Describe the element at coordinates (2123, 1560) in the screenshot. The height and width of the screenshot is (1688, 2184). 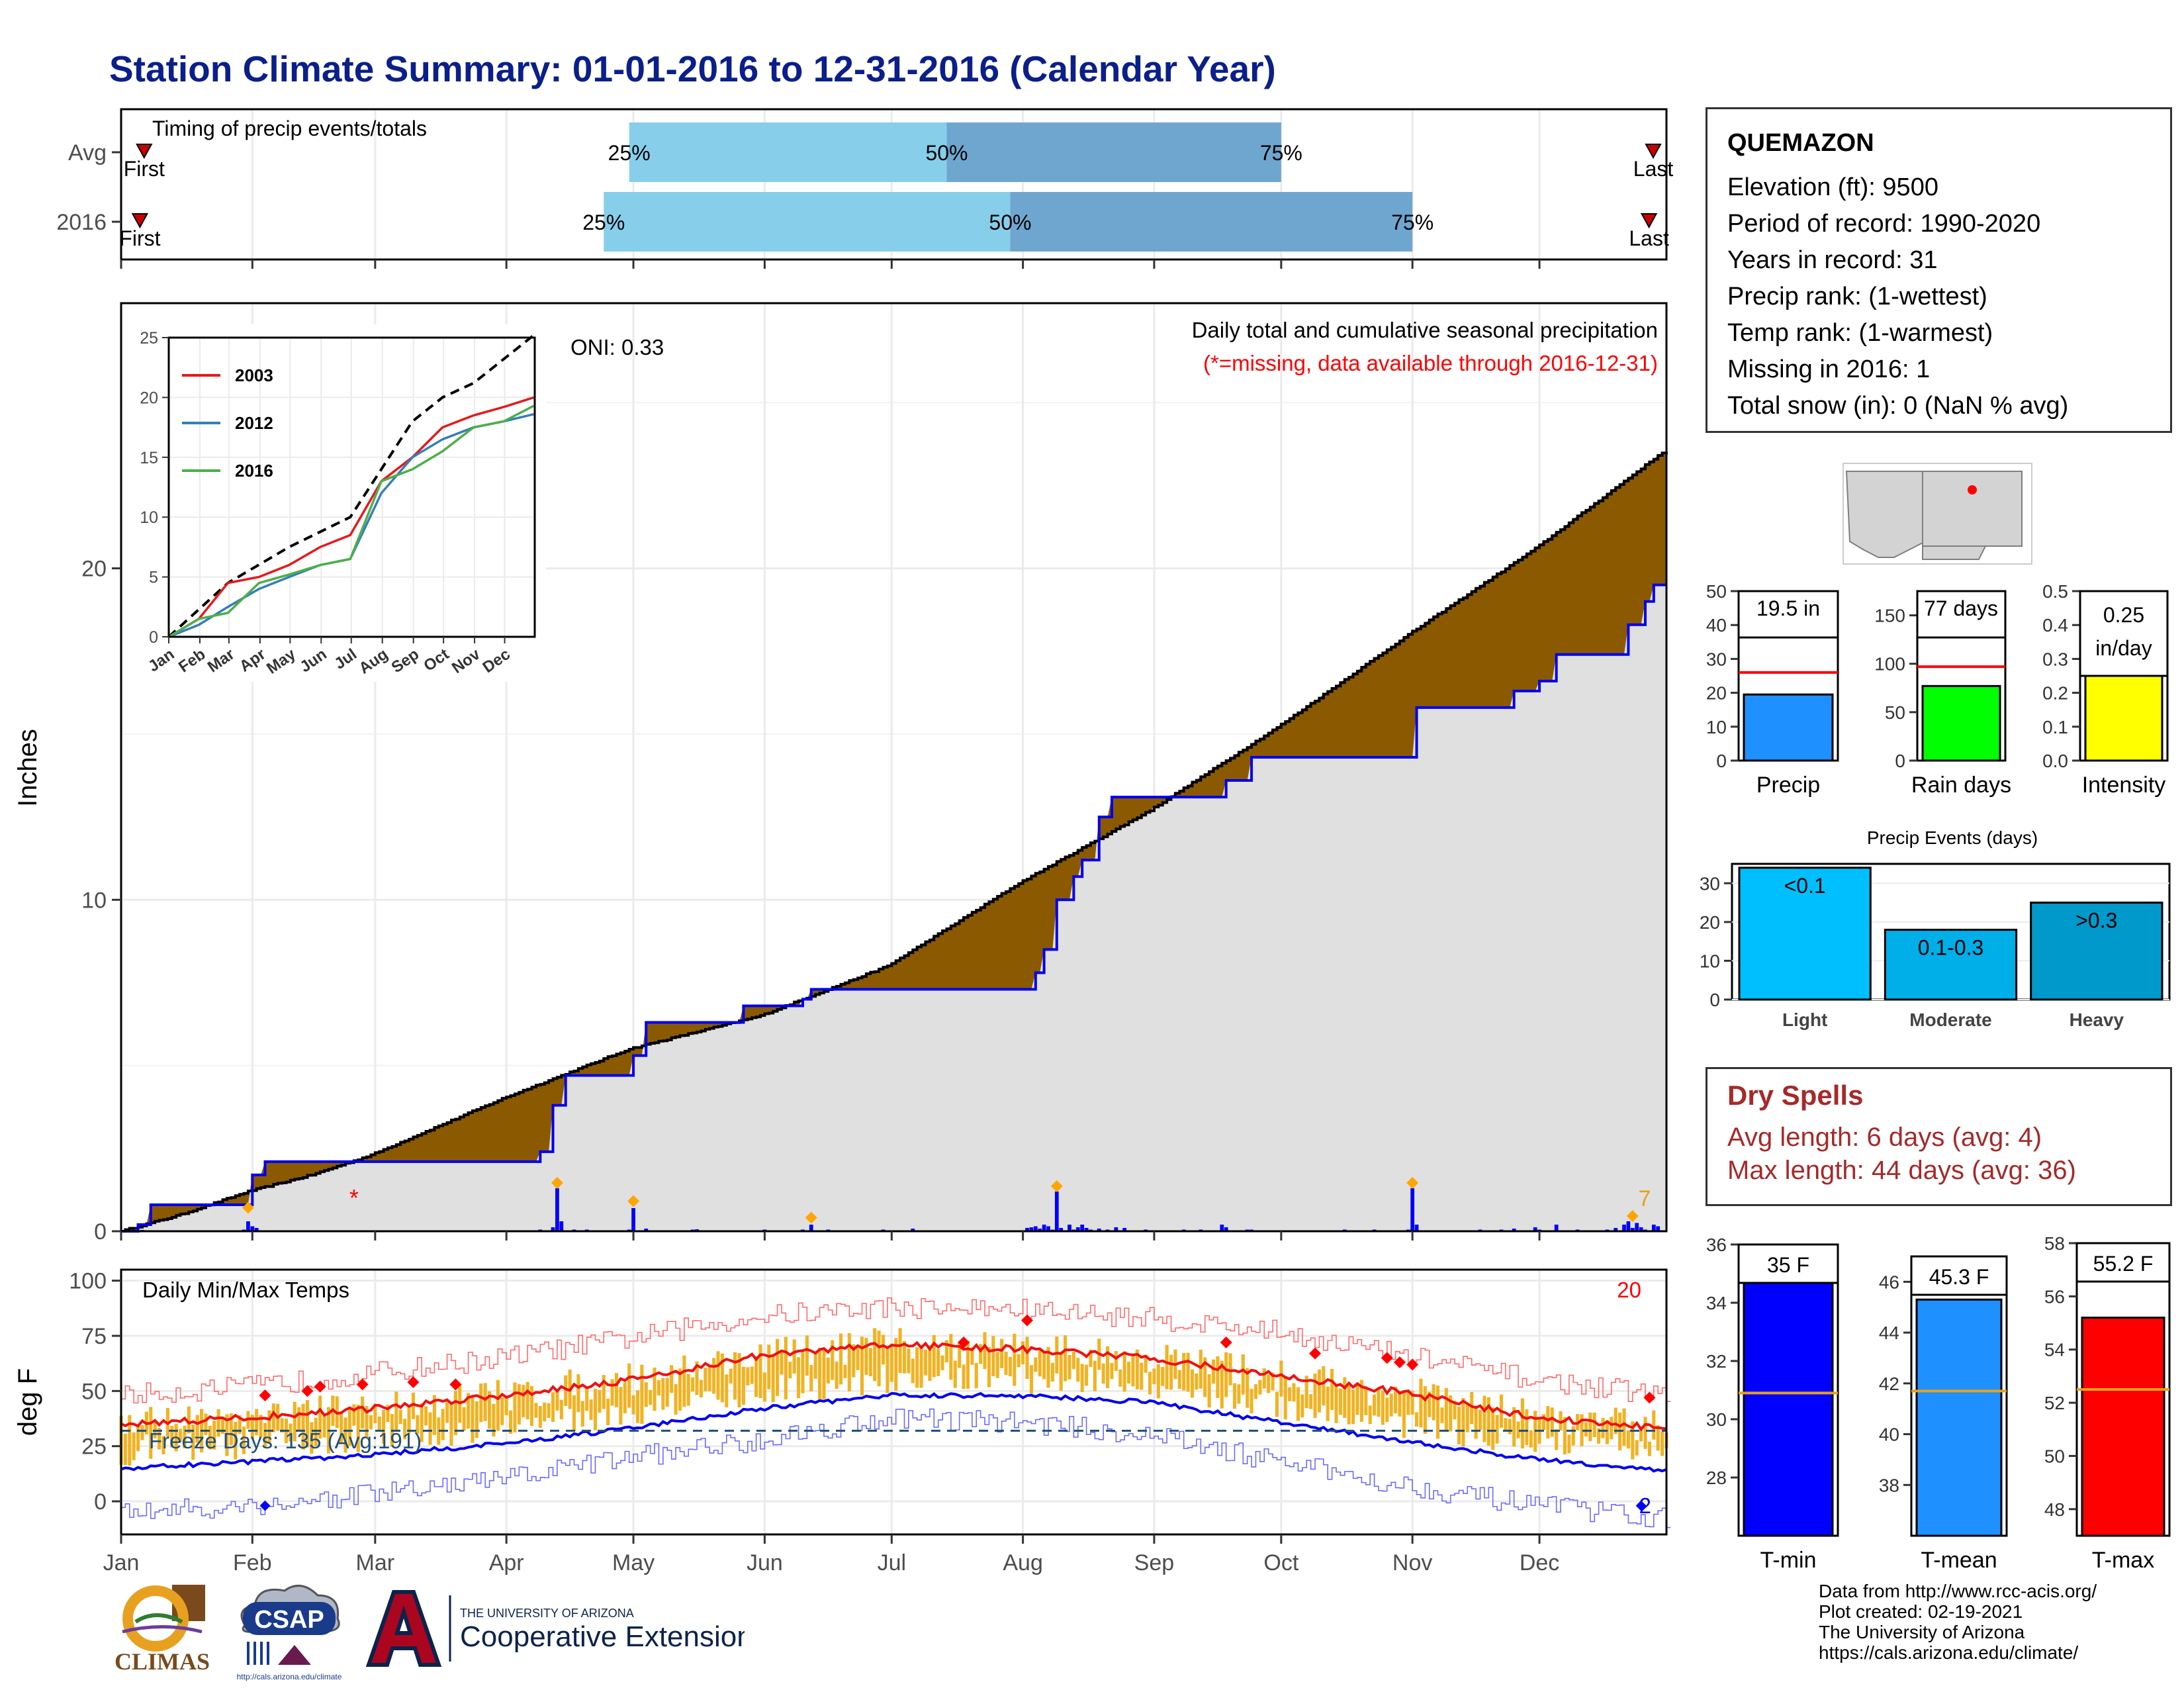
I see `tmax-summary-label: T-max` at that location.